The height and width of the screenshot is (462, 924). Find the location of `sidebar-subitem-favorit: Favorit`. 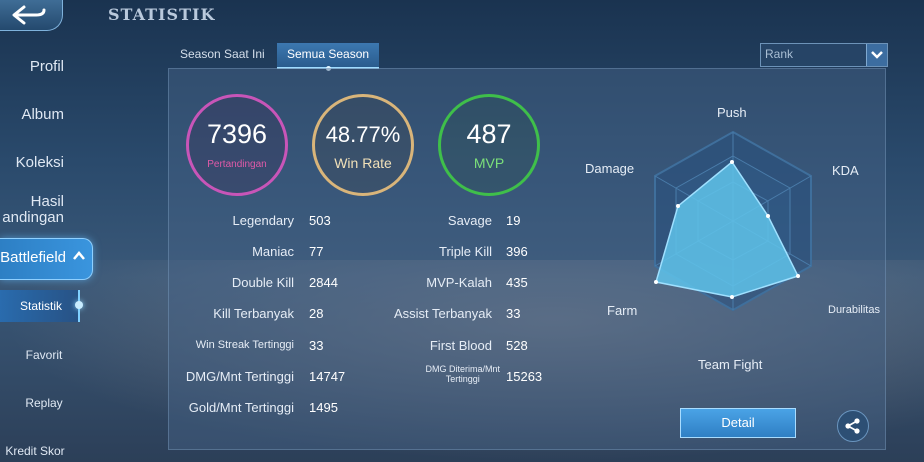

sidebar-subitem-favorit: Favorit is located at coordinates (44, 355).